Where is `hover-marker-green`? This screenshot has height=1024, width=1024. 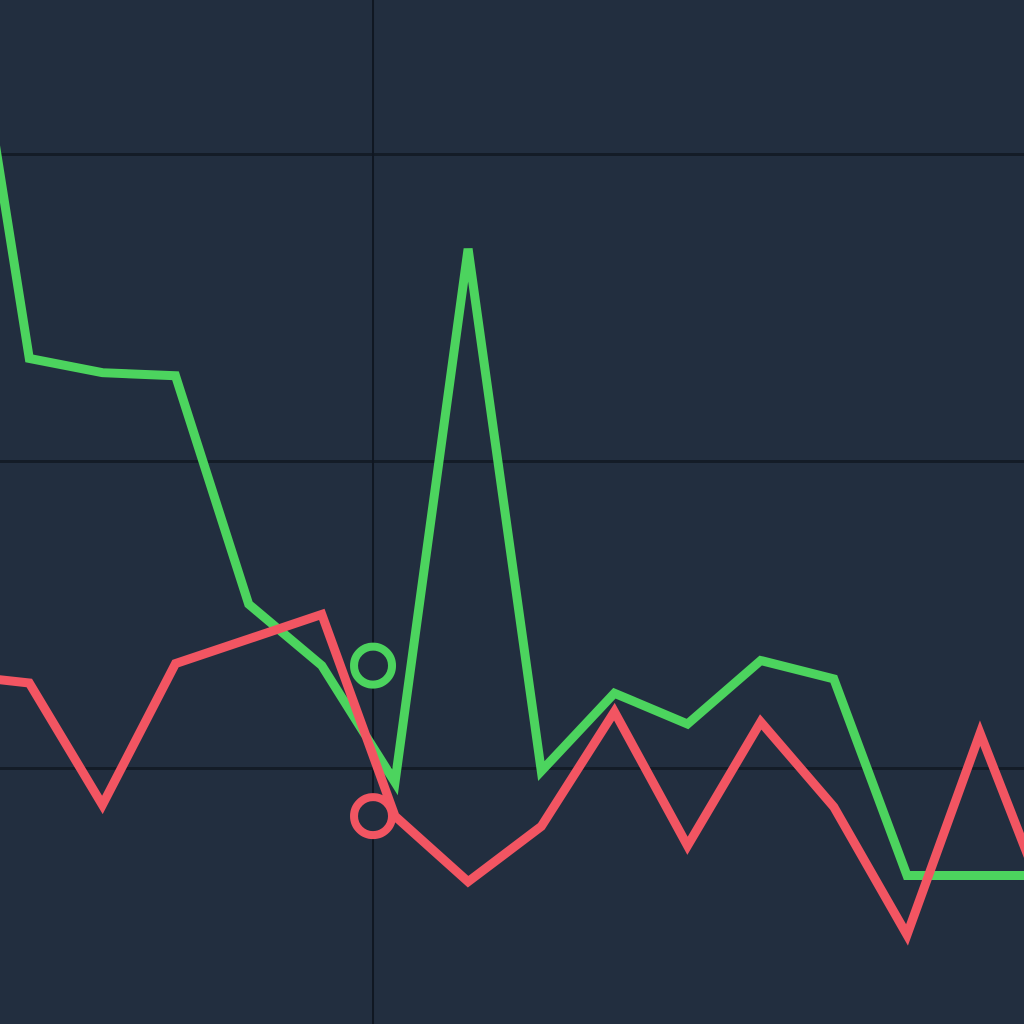
hover-marker-green is located at coordinates (373, 665).